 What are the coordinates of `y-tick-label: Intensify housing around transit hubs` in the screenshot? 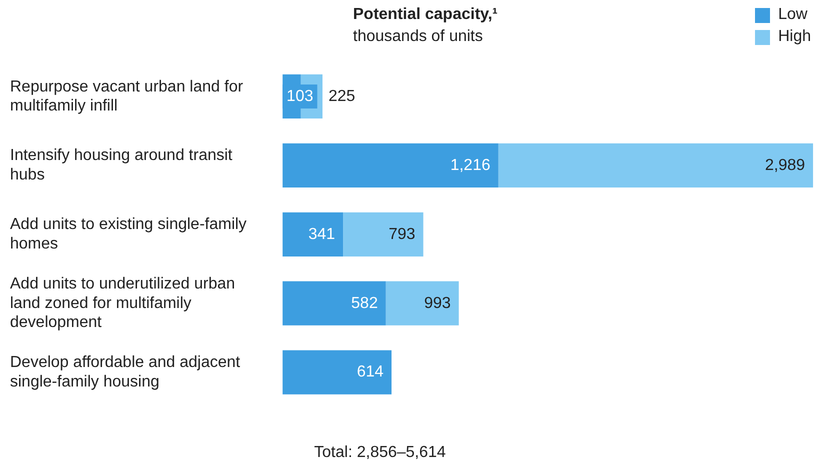 It's located at (121, 165).